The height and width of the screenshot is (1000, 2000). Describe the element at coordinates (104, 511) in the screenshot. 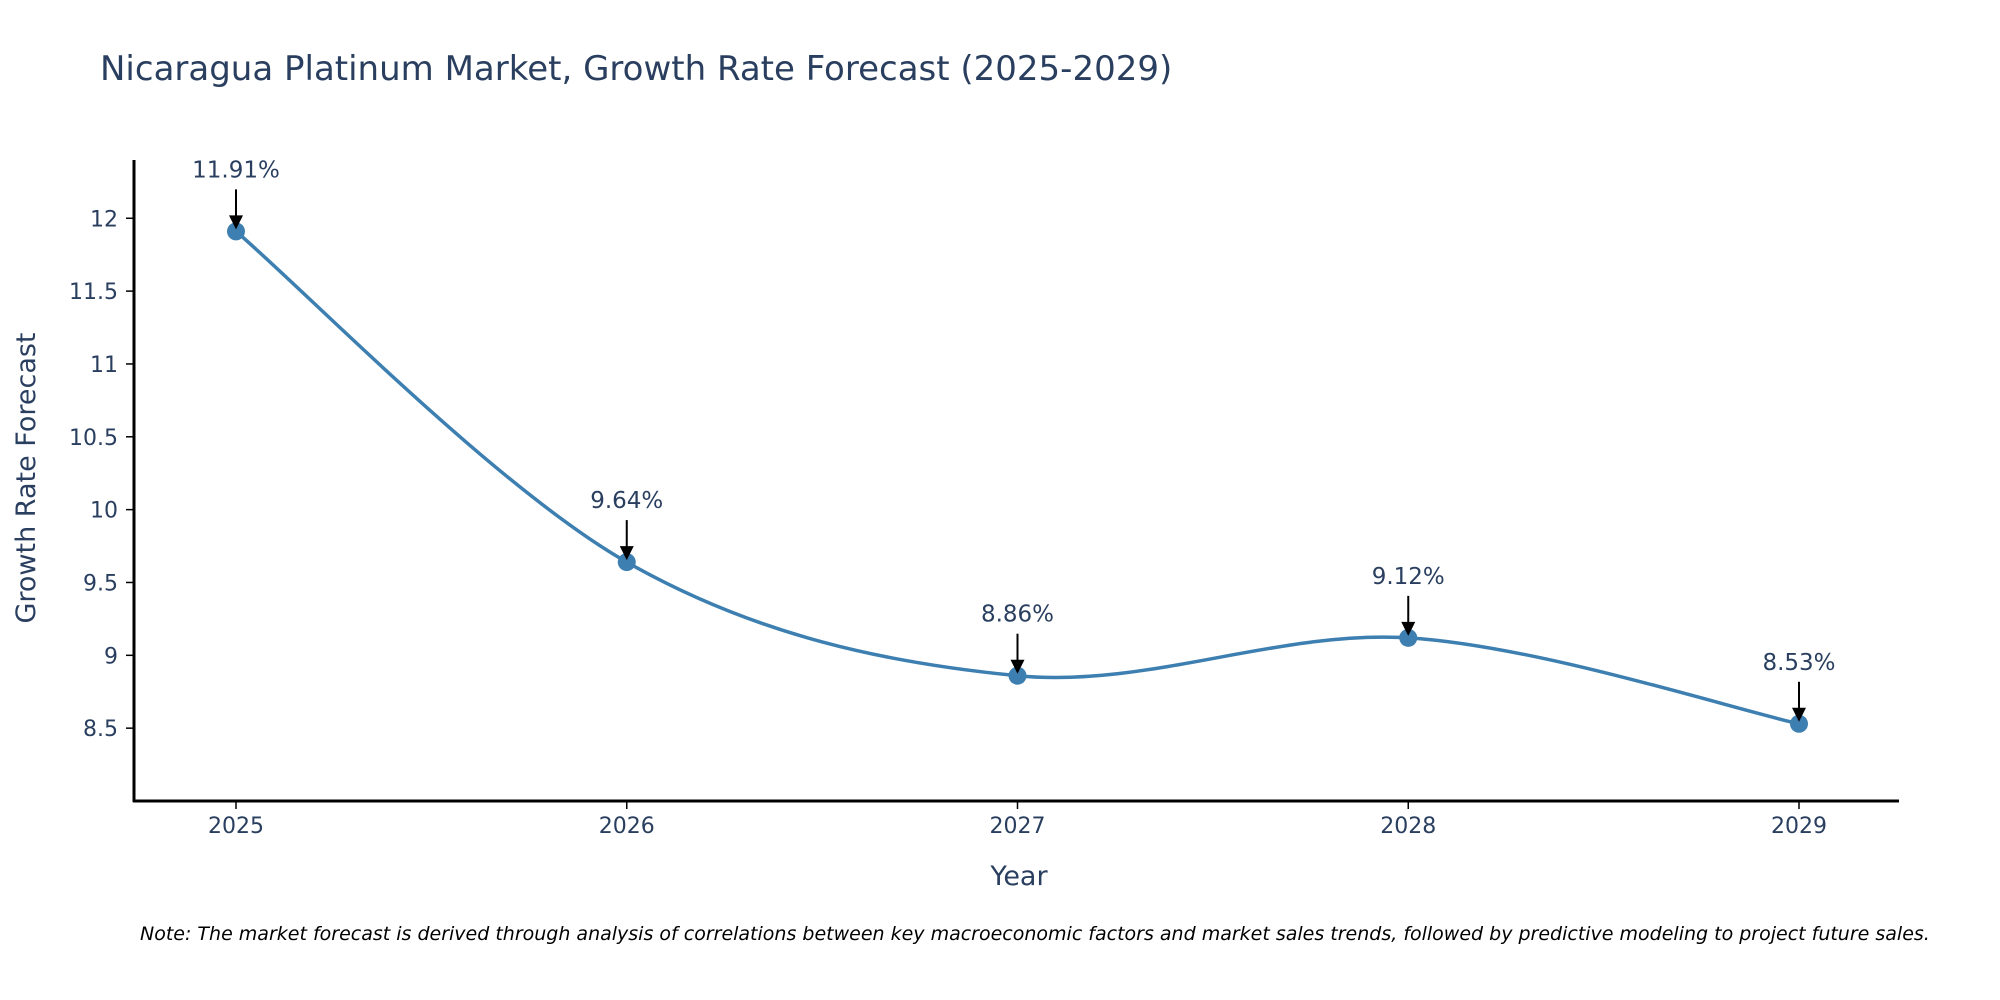

I see `y-tick-label: 10` at that location.